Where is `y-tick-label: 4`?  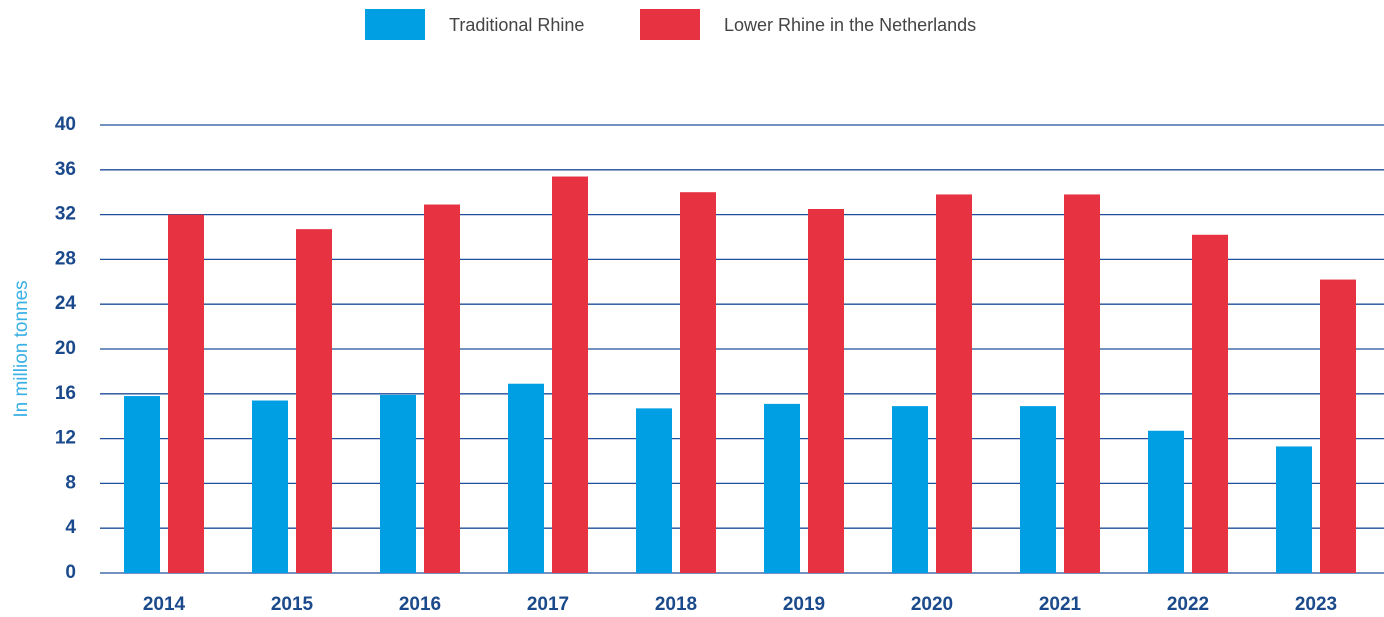
y-tick-label: 4 is located at coordinates (70, 527).